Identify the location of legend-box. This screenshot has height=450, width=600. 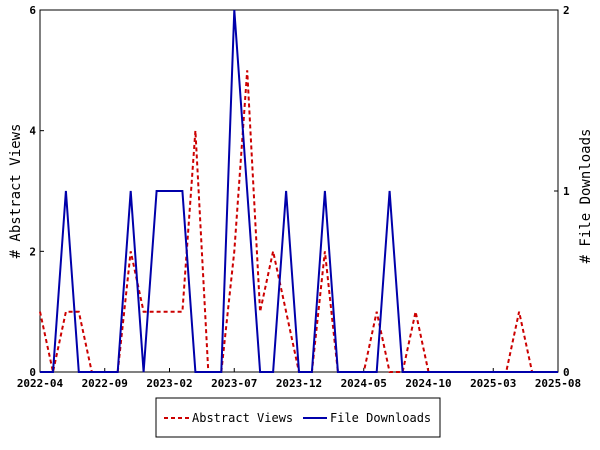
(298, 417).